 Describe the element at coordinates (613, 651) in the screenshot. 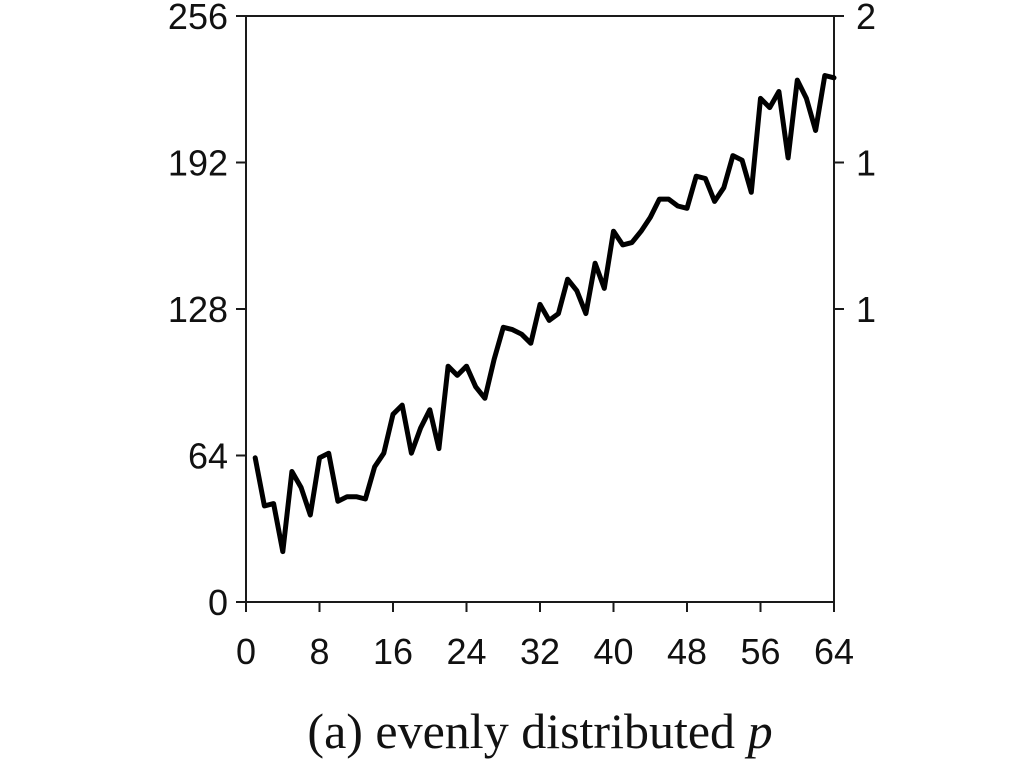

I see `x-tick-label: 40` at that location.